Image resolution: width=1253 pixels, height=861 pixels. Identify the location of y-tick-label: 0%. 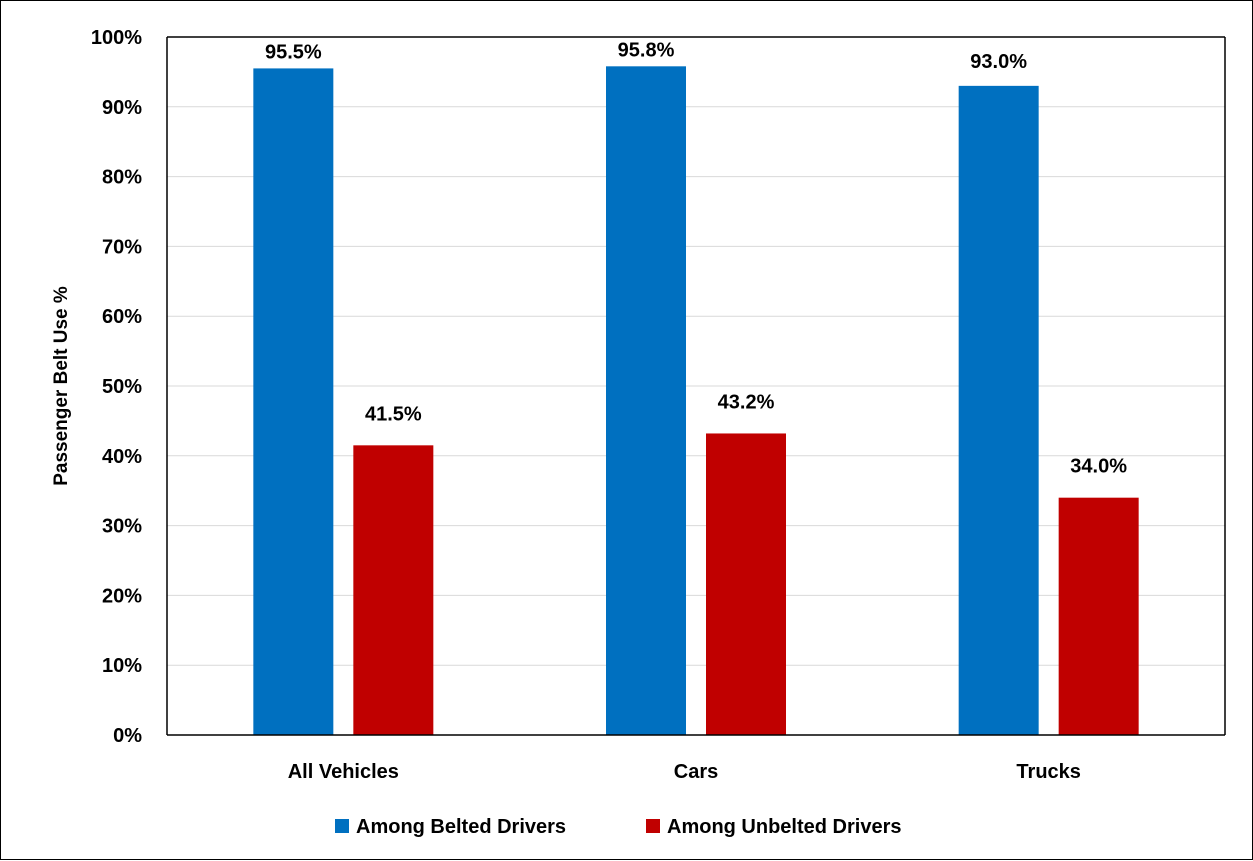
(127, 736).